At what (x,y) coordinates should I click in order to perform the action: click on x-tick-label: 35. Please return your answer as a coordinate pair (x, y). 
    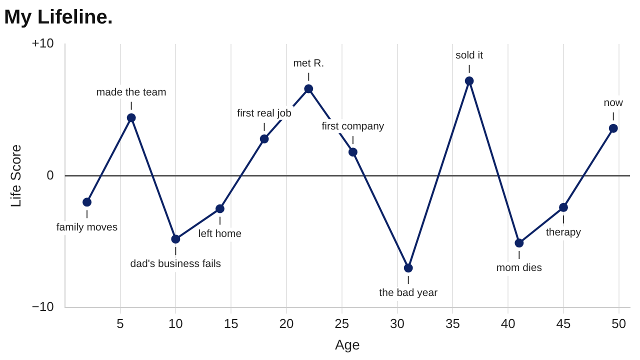
    Looking at the image, I should click on (452, 323).